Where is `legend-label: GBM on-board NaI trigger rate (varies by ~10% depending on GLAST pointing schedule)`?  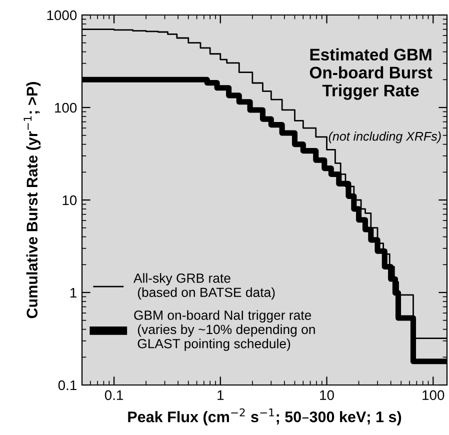
legend-label: GBM on-board NaI trigger rate (varies by ~10% depending on GLAST pointing schedule) is located at coordinates (224, 330).